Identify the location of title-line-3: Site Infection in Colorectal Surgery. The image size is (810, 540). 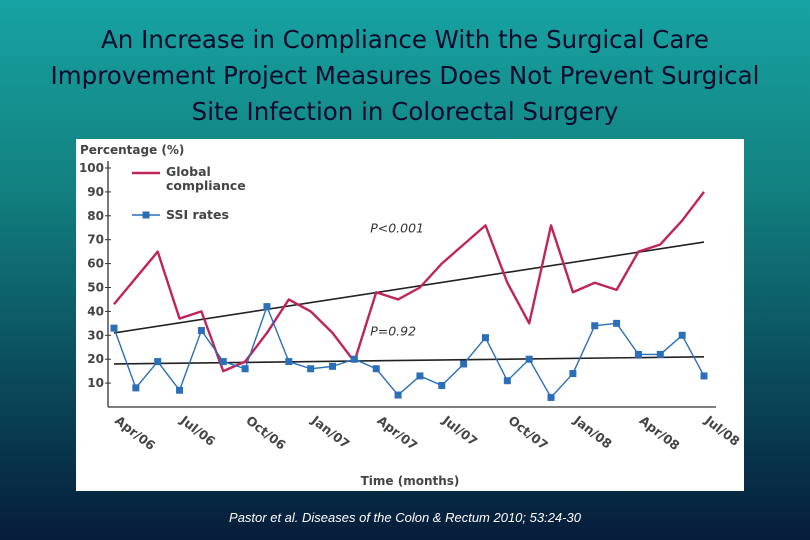
(405, 111).